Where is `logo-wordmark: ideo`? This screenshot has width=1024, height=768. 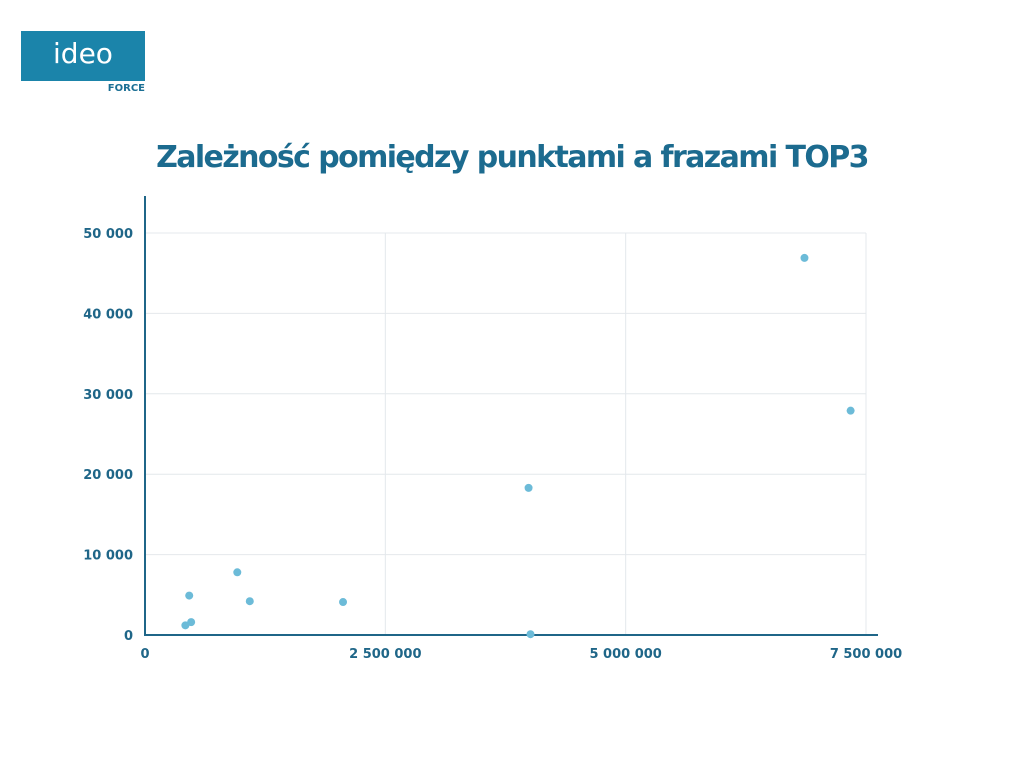 logo-wordmark: ideo is located at coordinates (83, 53).